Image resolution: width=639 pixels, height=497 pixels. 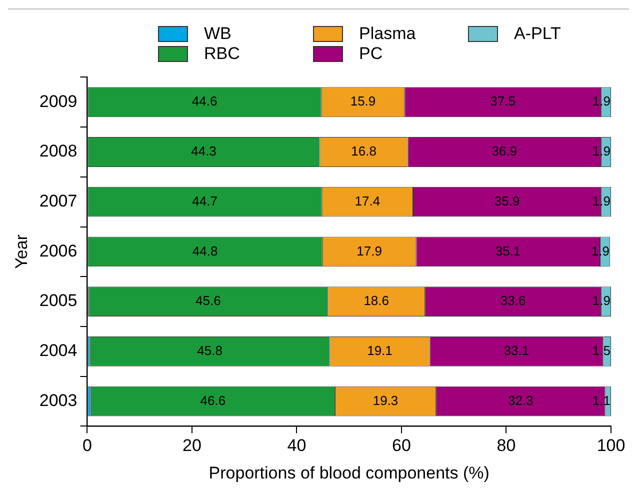 What do you see at coordinates (58, 250) in the screenshot?
I see `y-tick-label: 2006` at bounding box center [58, 250].